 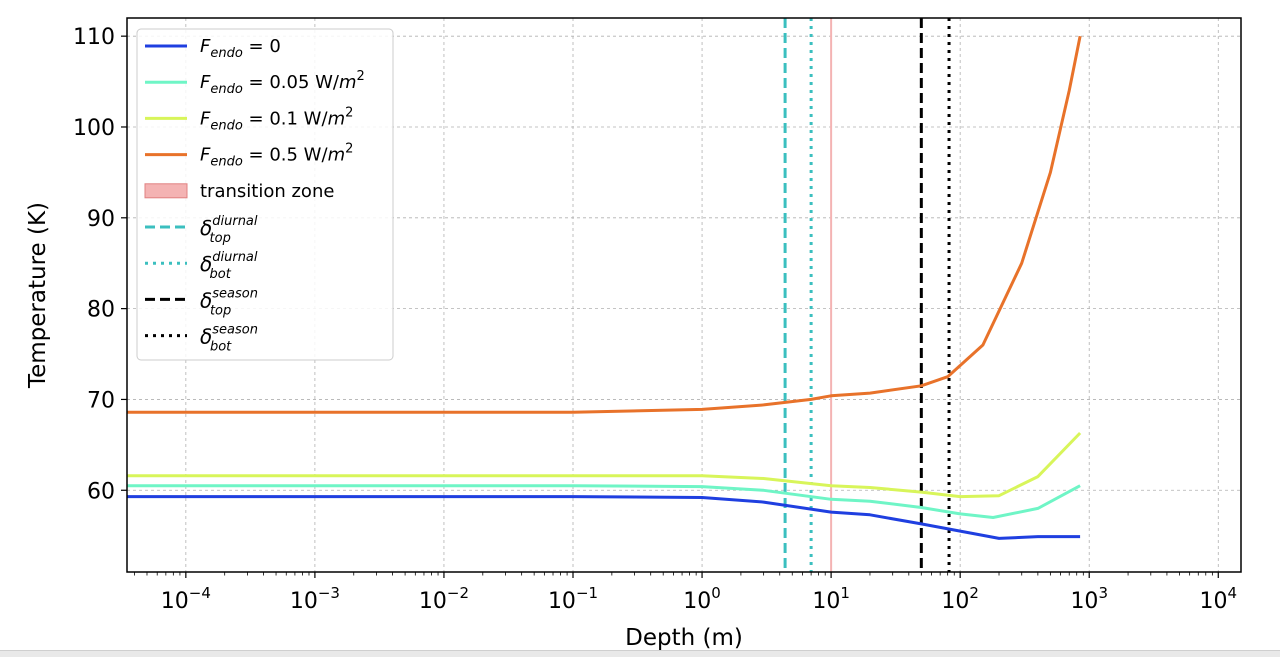 I want to click on legend-label-series-3: Fendo = 0.5 W/m2, so click(x=276, y=156).